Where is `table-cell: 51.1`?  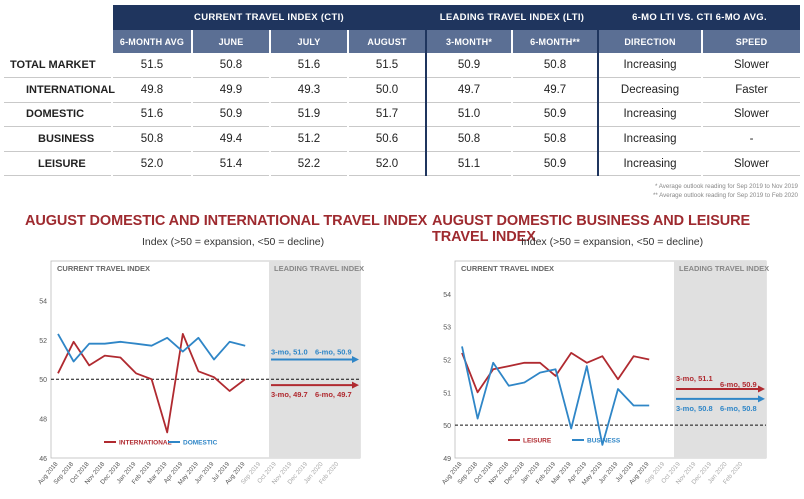
table-cell: 51.1 is located at coordinates (469, 164).